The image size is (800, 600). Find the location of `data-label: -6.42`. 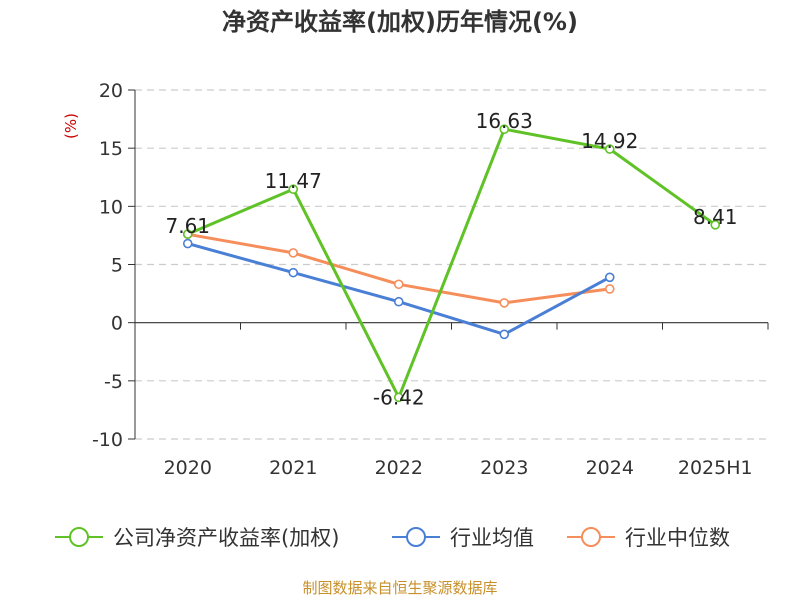

data-label: -6.42 is located at coordinates (399, 397).